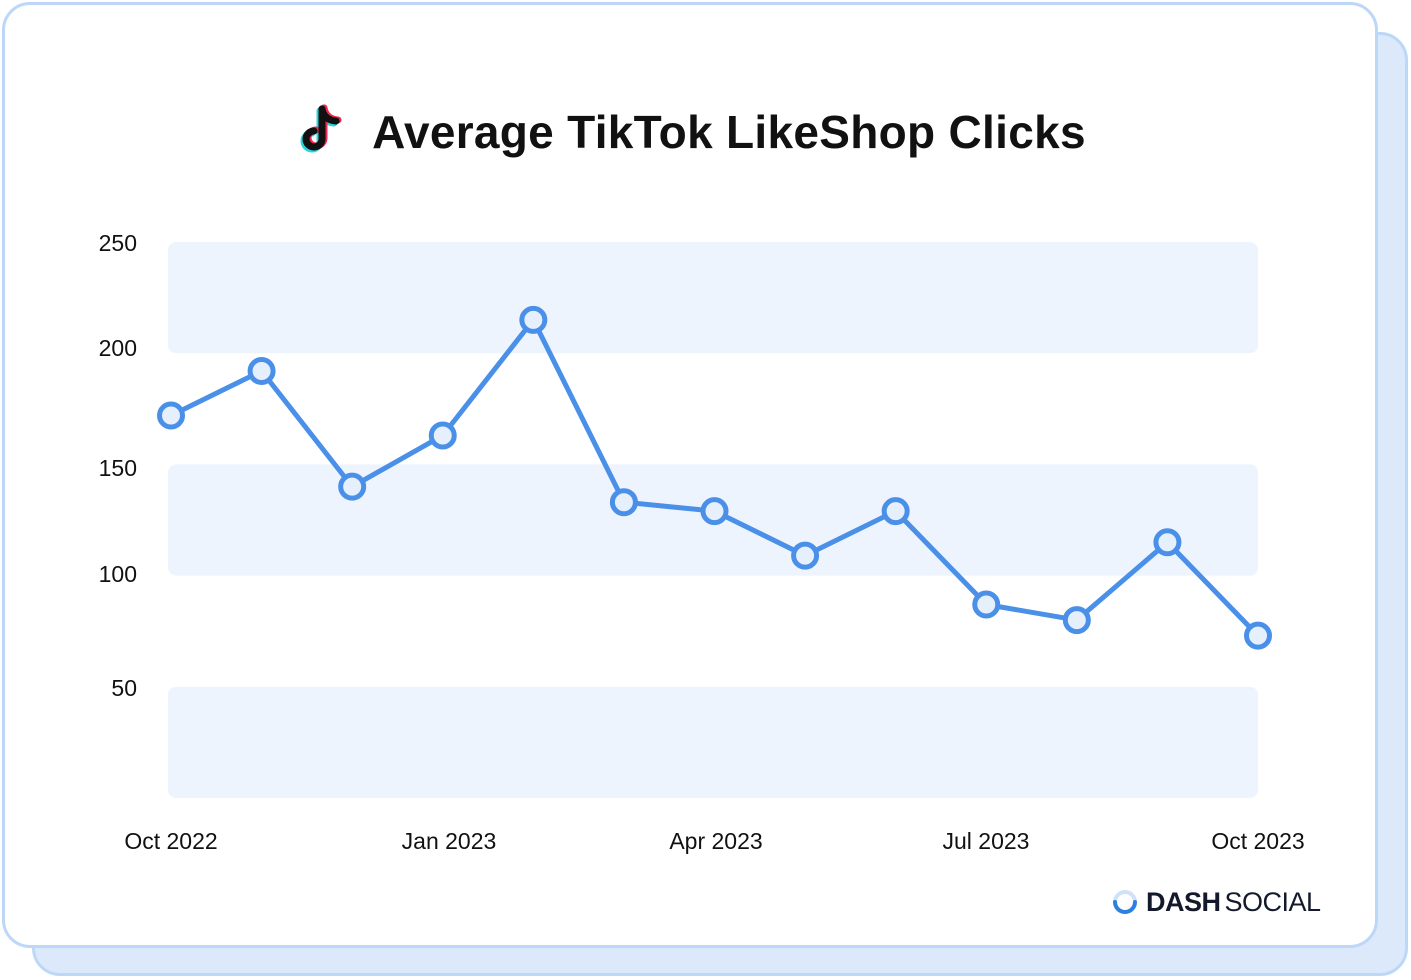  Describe the element at coordinates (118, 348) in the screenshot. I see `y-tick-label: 200` at that location.